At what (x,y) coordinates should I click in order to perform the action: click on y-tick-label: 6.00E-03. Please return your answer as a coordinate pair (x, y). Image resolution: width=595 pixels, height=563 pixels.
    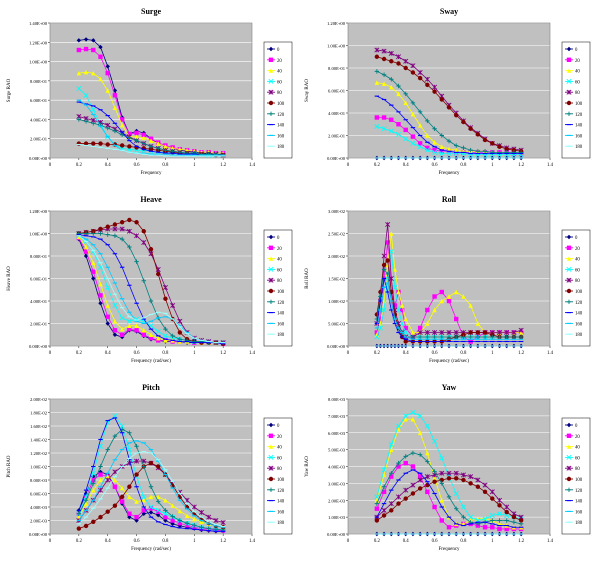
    Looking at the image, I should click on (39, 494).